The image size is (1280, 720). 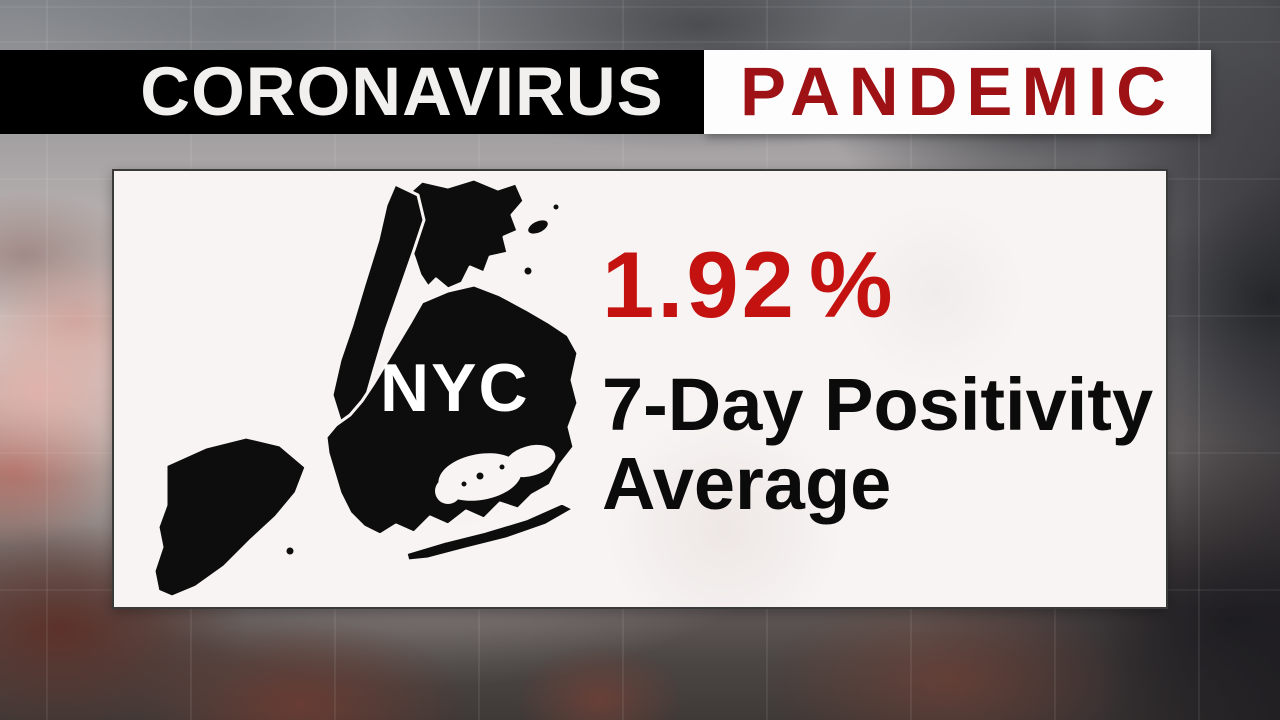 I want to click on stat-label-line2: Average, so click(x=747, y=483).